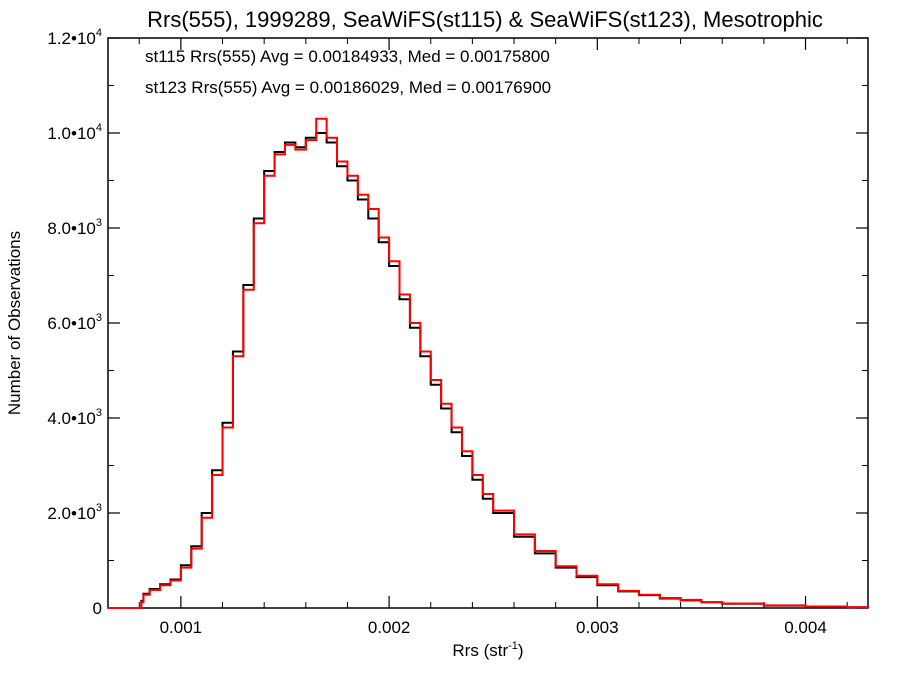 This screenshot has width=900, height=675. I want to click on x-tick-label: 0.001, so click(181, 627).